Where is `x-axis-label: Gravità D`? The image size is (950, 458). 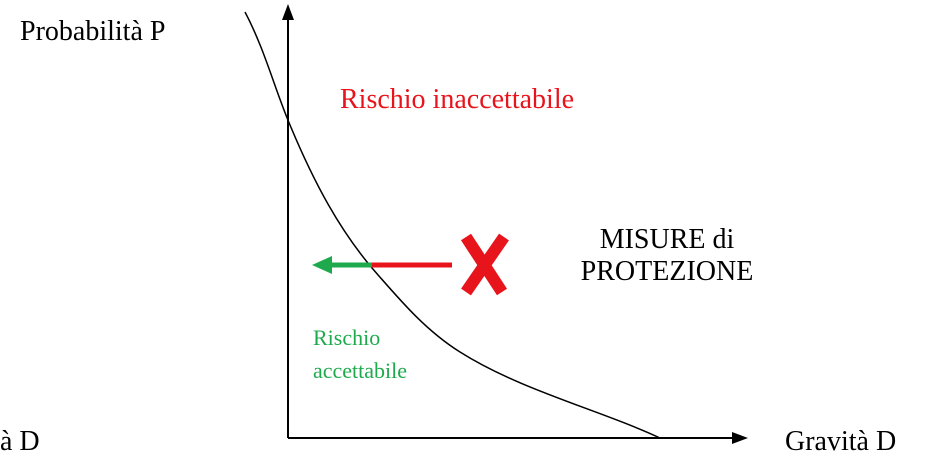 x-axis-label: Gravità D is located at coordinates (840, 441).